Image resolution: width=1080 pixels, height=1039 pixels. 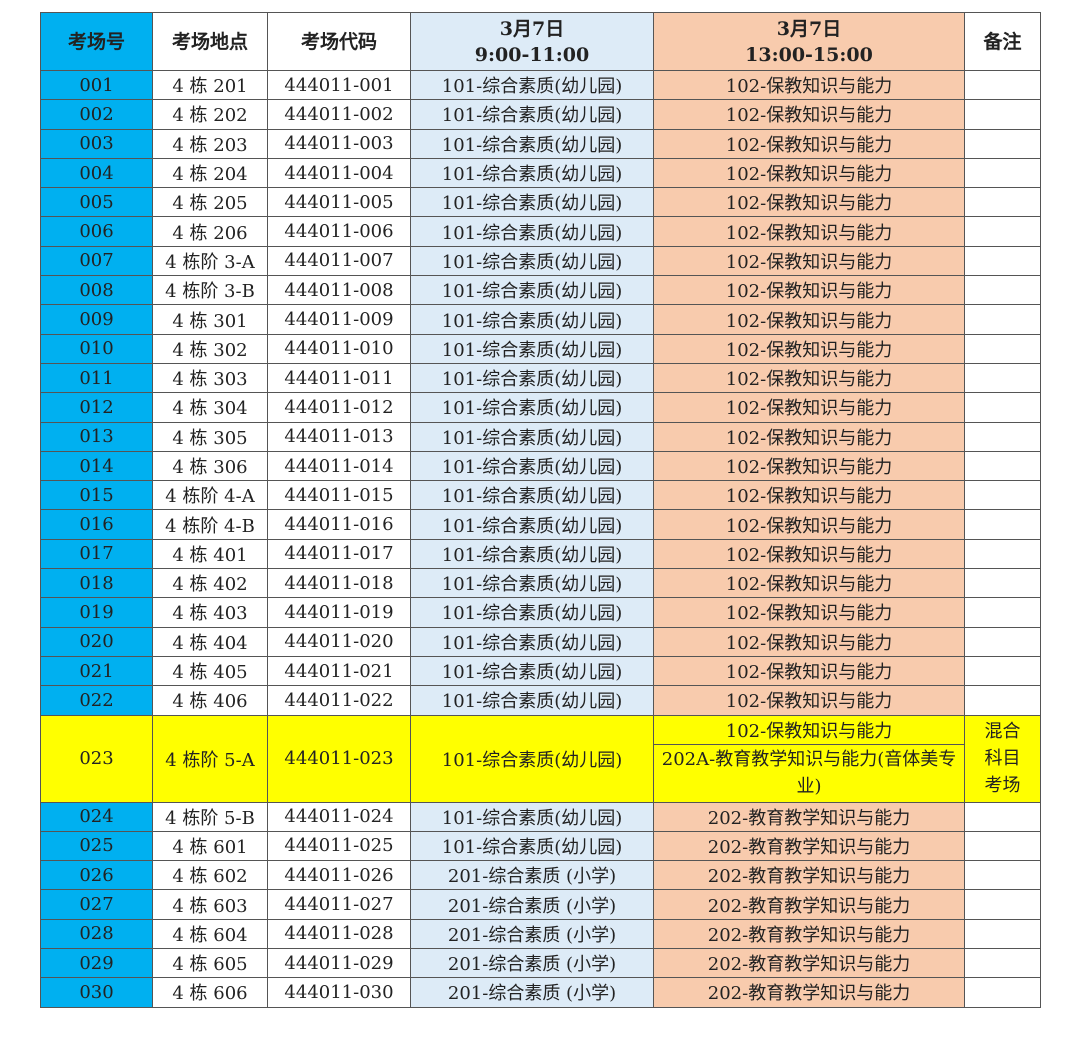 What do you see at coordinates (339, 641) in the screenshot?
I see `cell-code: 444011-020` at bounding box center [339, 641].